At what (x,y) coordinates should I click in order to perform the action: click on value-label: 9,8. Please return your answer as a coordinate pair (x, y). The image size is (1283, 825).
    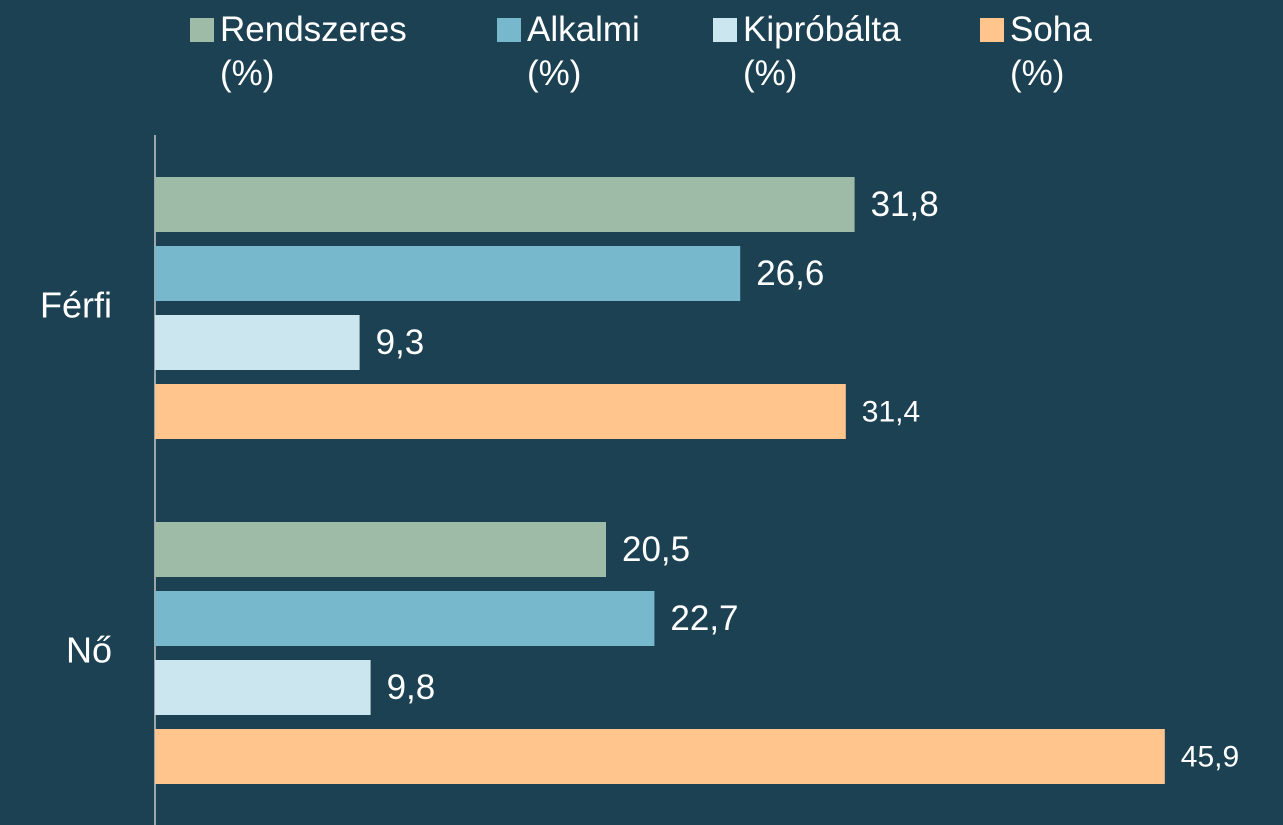
    Looking at the image, I should click on (411, 687).